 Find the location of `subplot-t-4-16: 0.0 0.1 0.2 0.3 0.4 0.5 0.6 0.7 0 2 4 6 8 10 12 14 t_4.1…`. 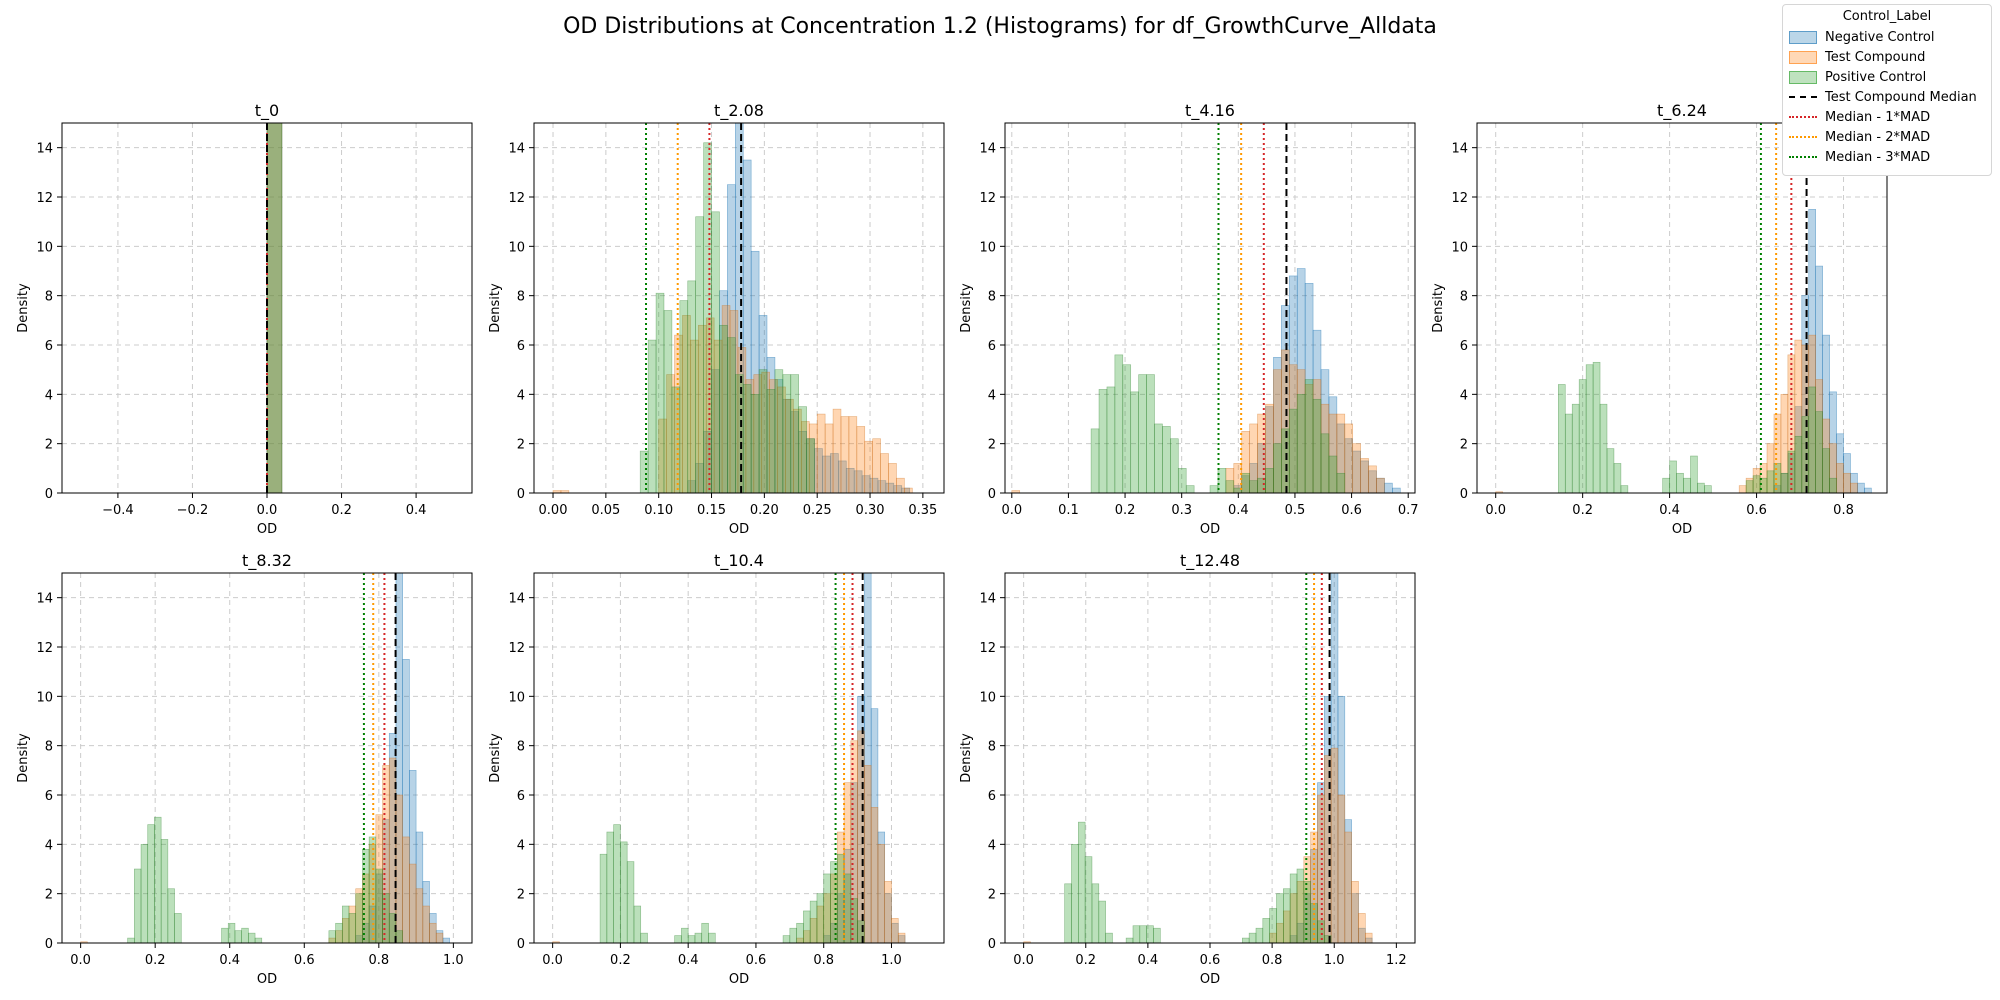

subplot-t-4-16: 0.0 0.1 0.2 0.3 0.4 0.5 0.6 0.7 0 2 4 6 8 10 12 14 t_4.1… is located at coordinates (1189, 319).